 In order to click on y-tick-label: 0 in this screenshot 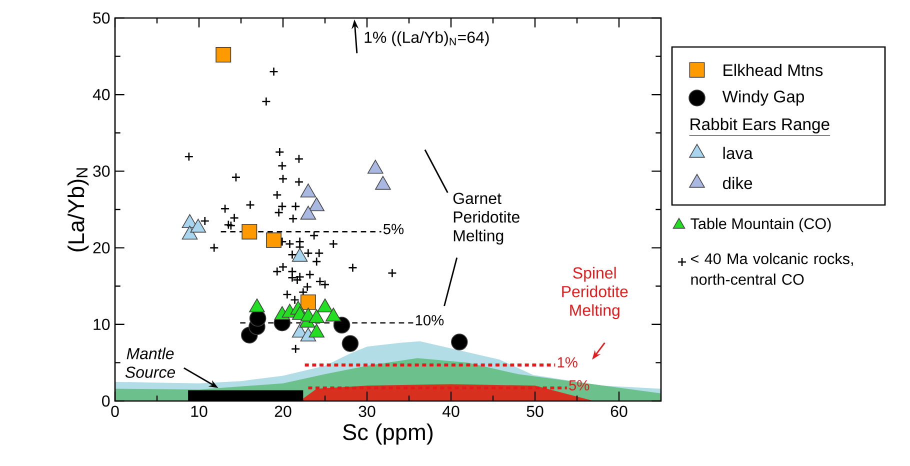, I will do `click(106, 401)`.